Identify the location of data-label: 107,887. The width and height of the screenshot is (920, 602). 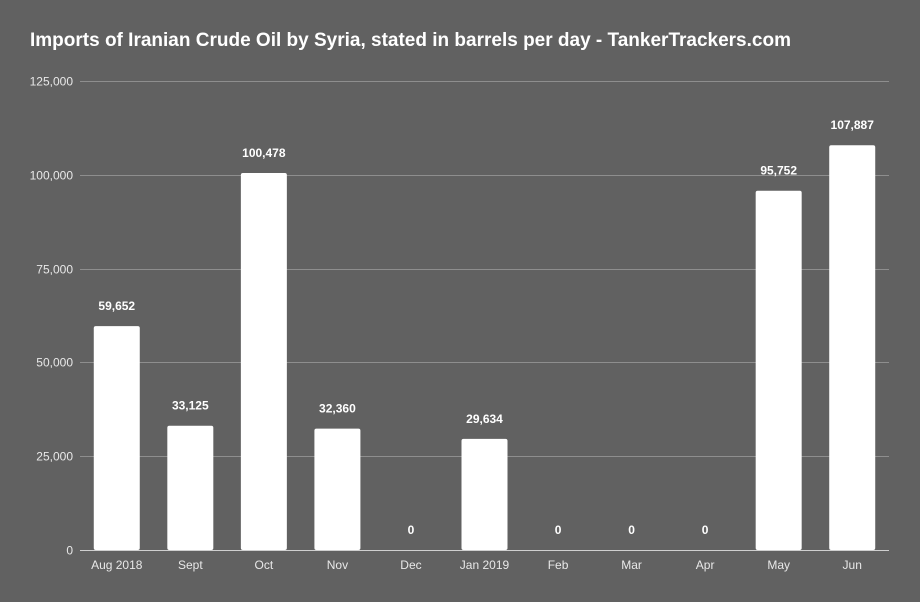
(853, 125).